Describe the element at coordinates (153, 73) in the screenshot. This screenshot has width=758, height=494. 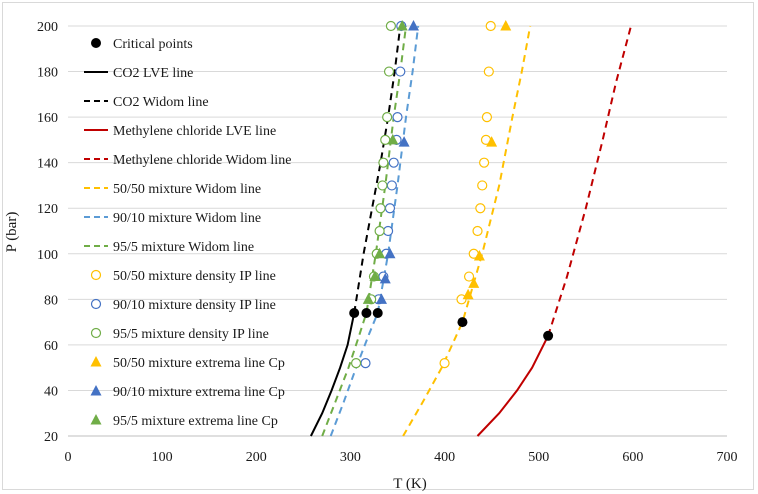
I see `legend-label: CO2 LVE line` at that location.